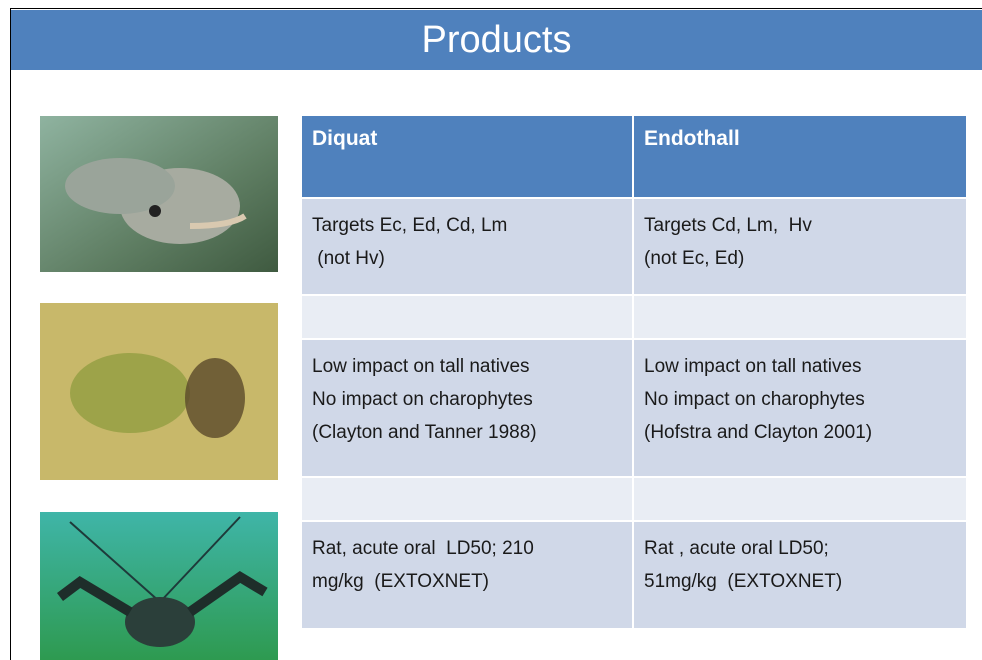  I want to click on crayfish-photo, so click(159, 586).